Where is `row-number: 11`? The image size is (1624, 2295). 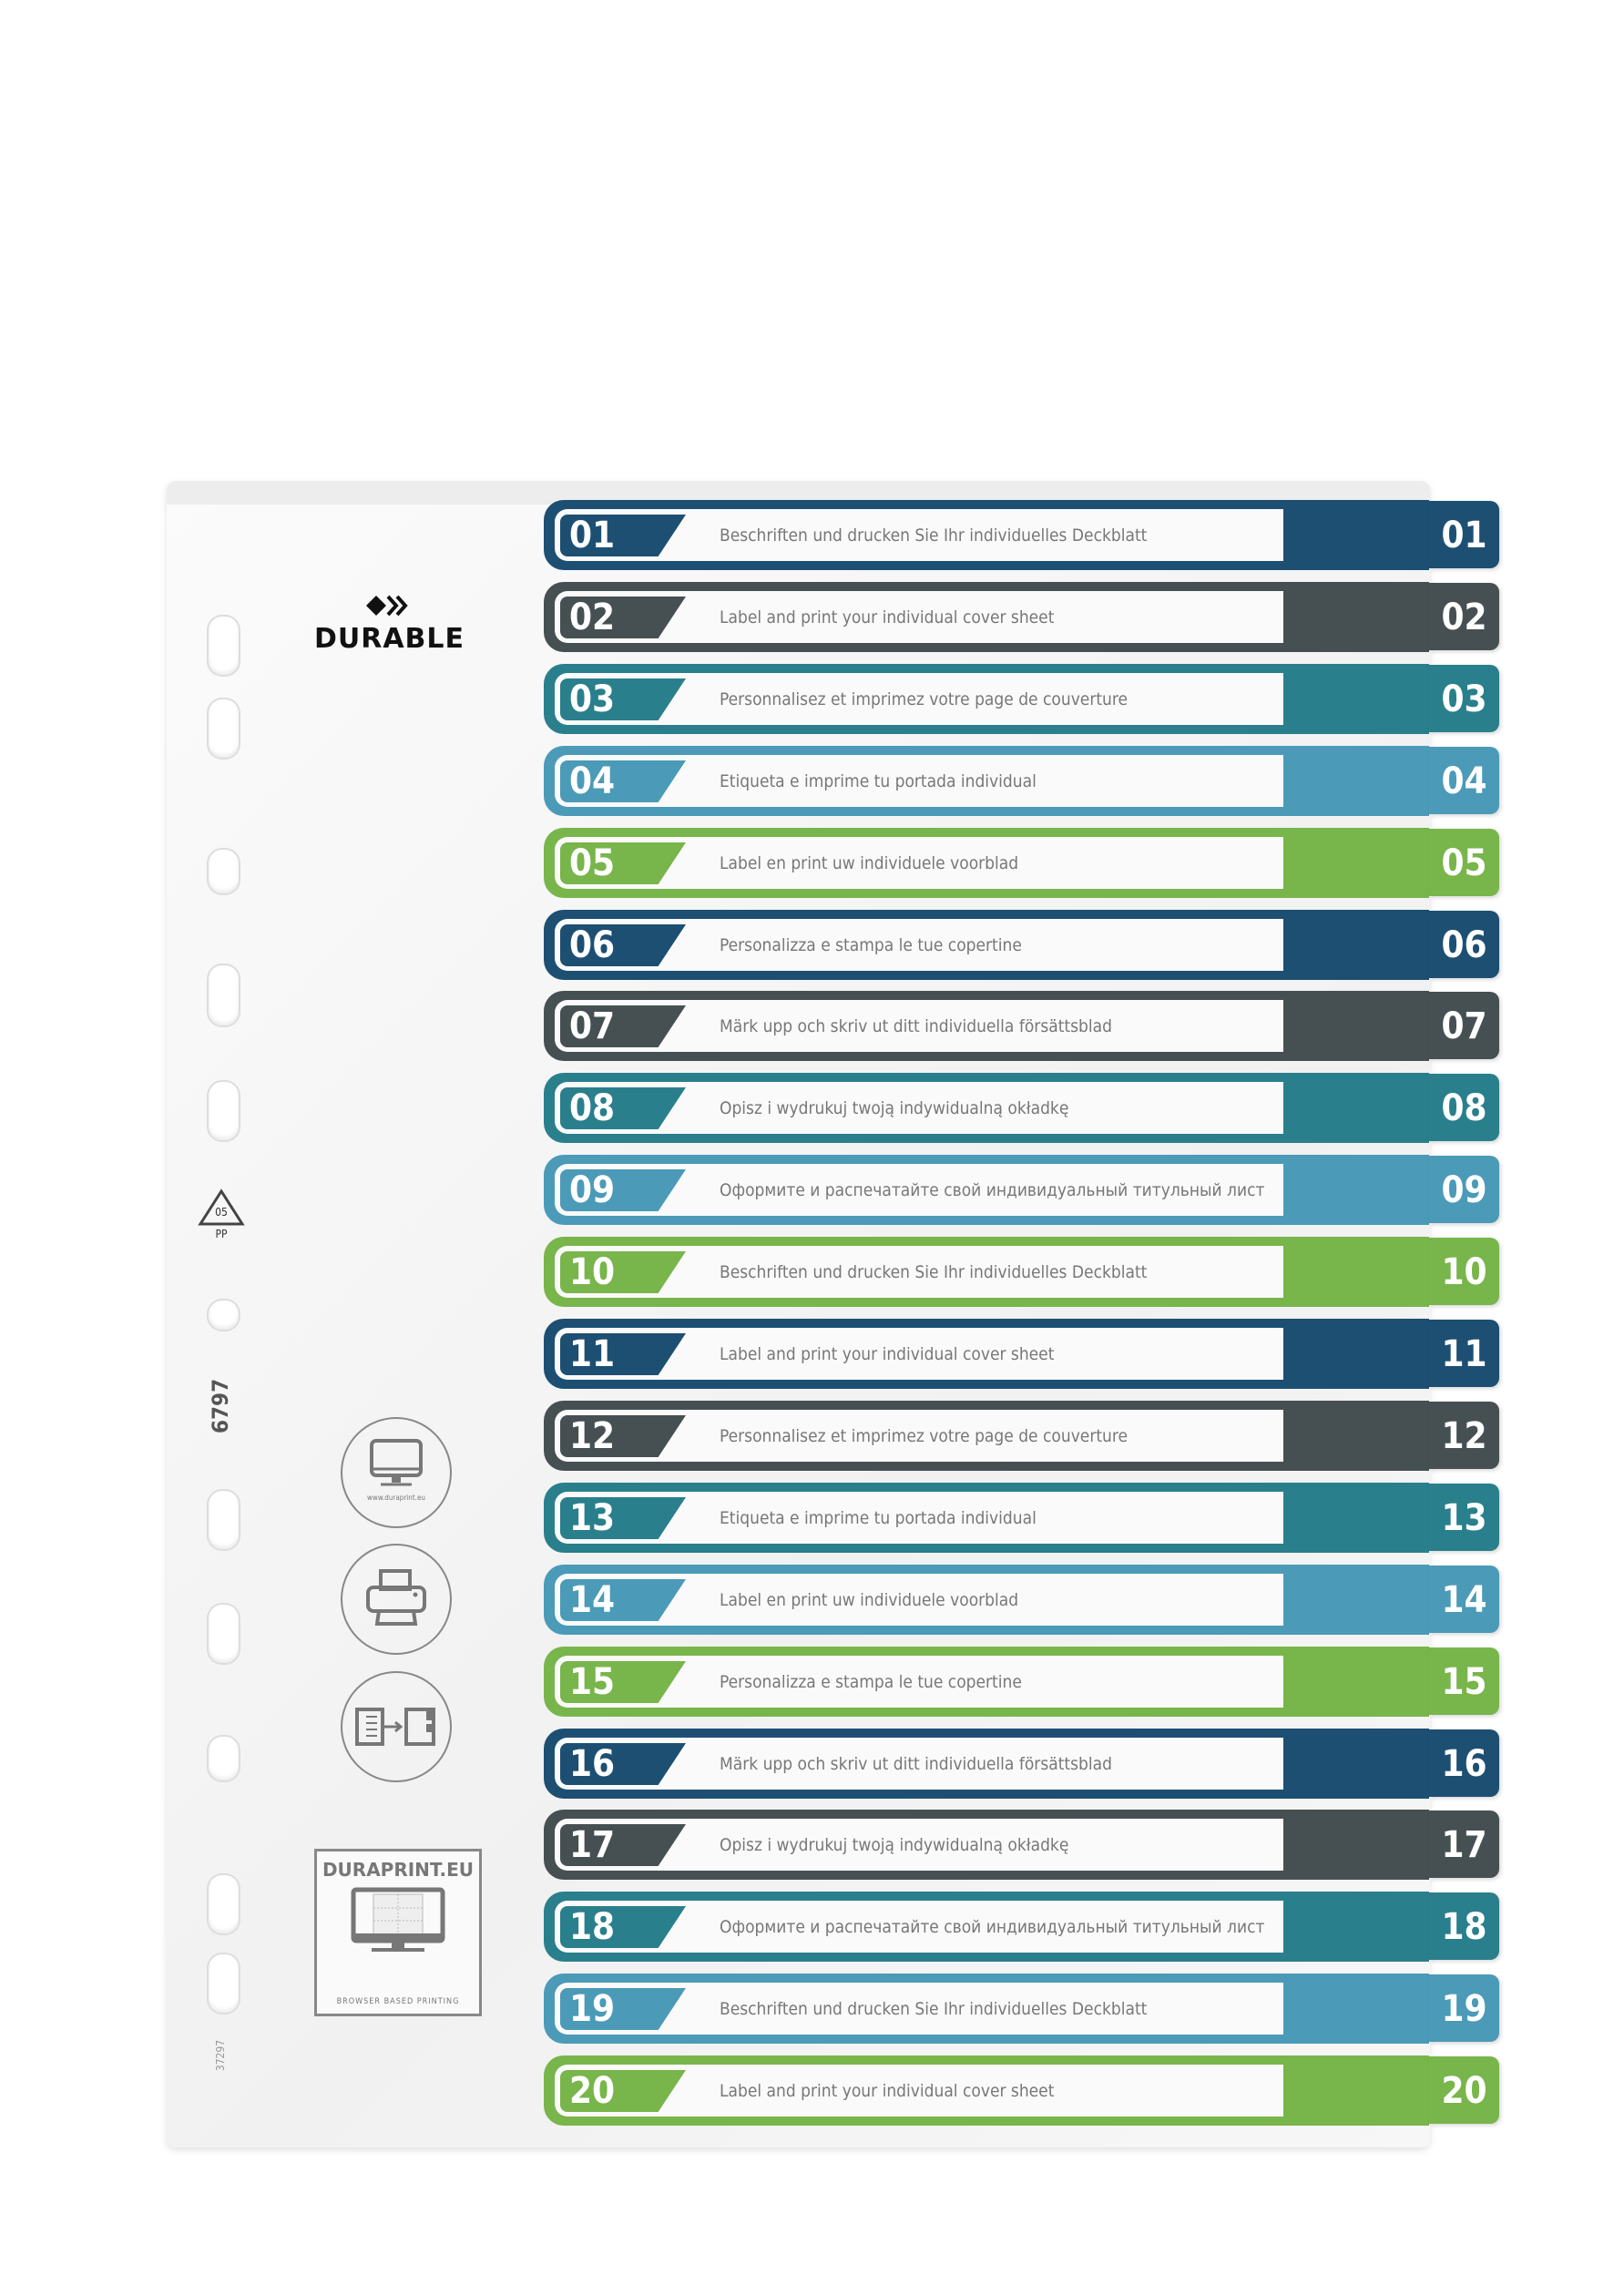 row-number: 11 is located at coordinates (592, 1354).